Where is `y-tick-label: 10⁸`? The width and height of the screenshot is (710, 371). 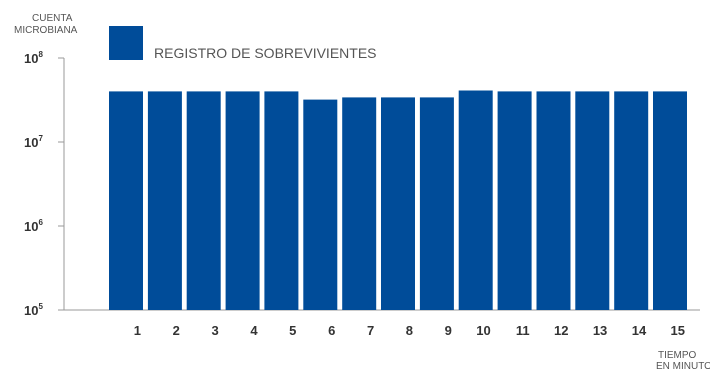
y-tick-label: 10⁸ is located at coordinates (33, 58).